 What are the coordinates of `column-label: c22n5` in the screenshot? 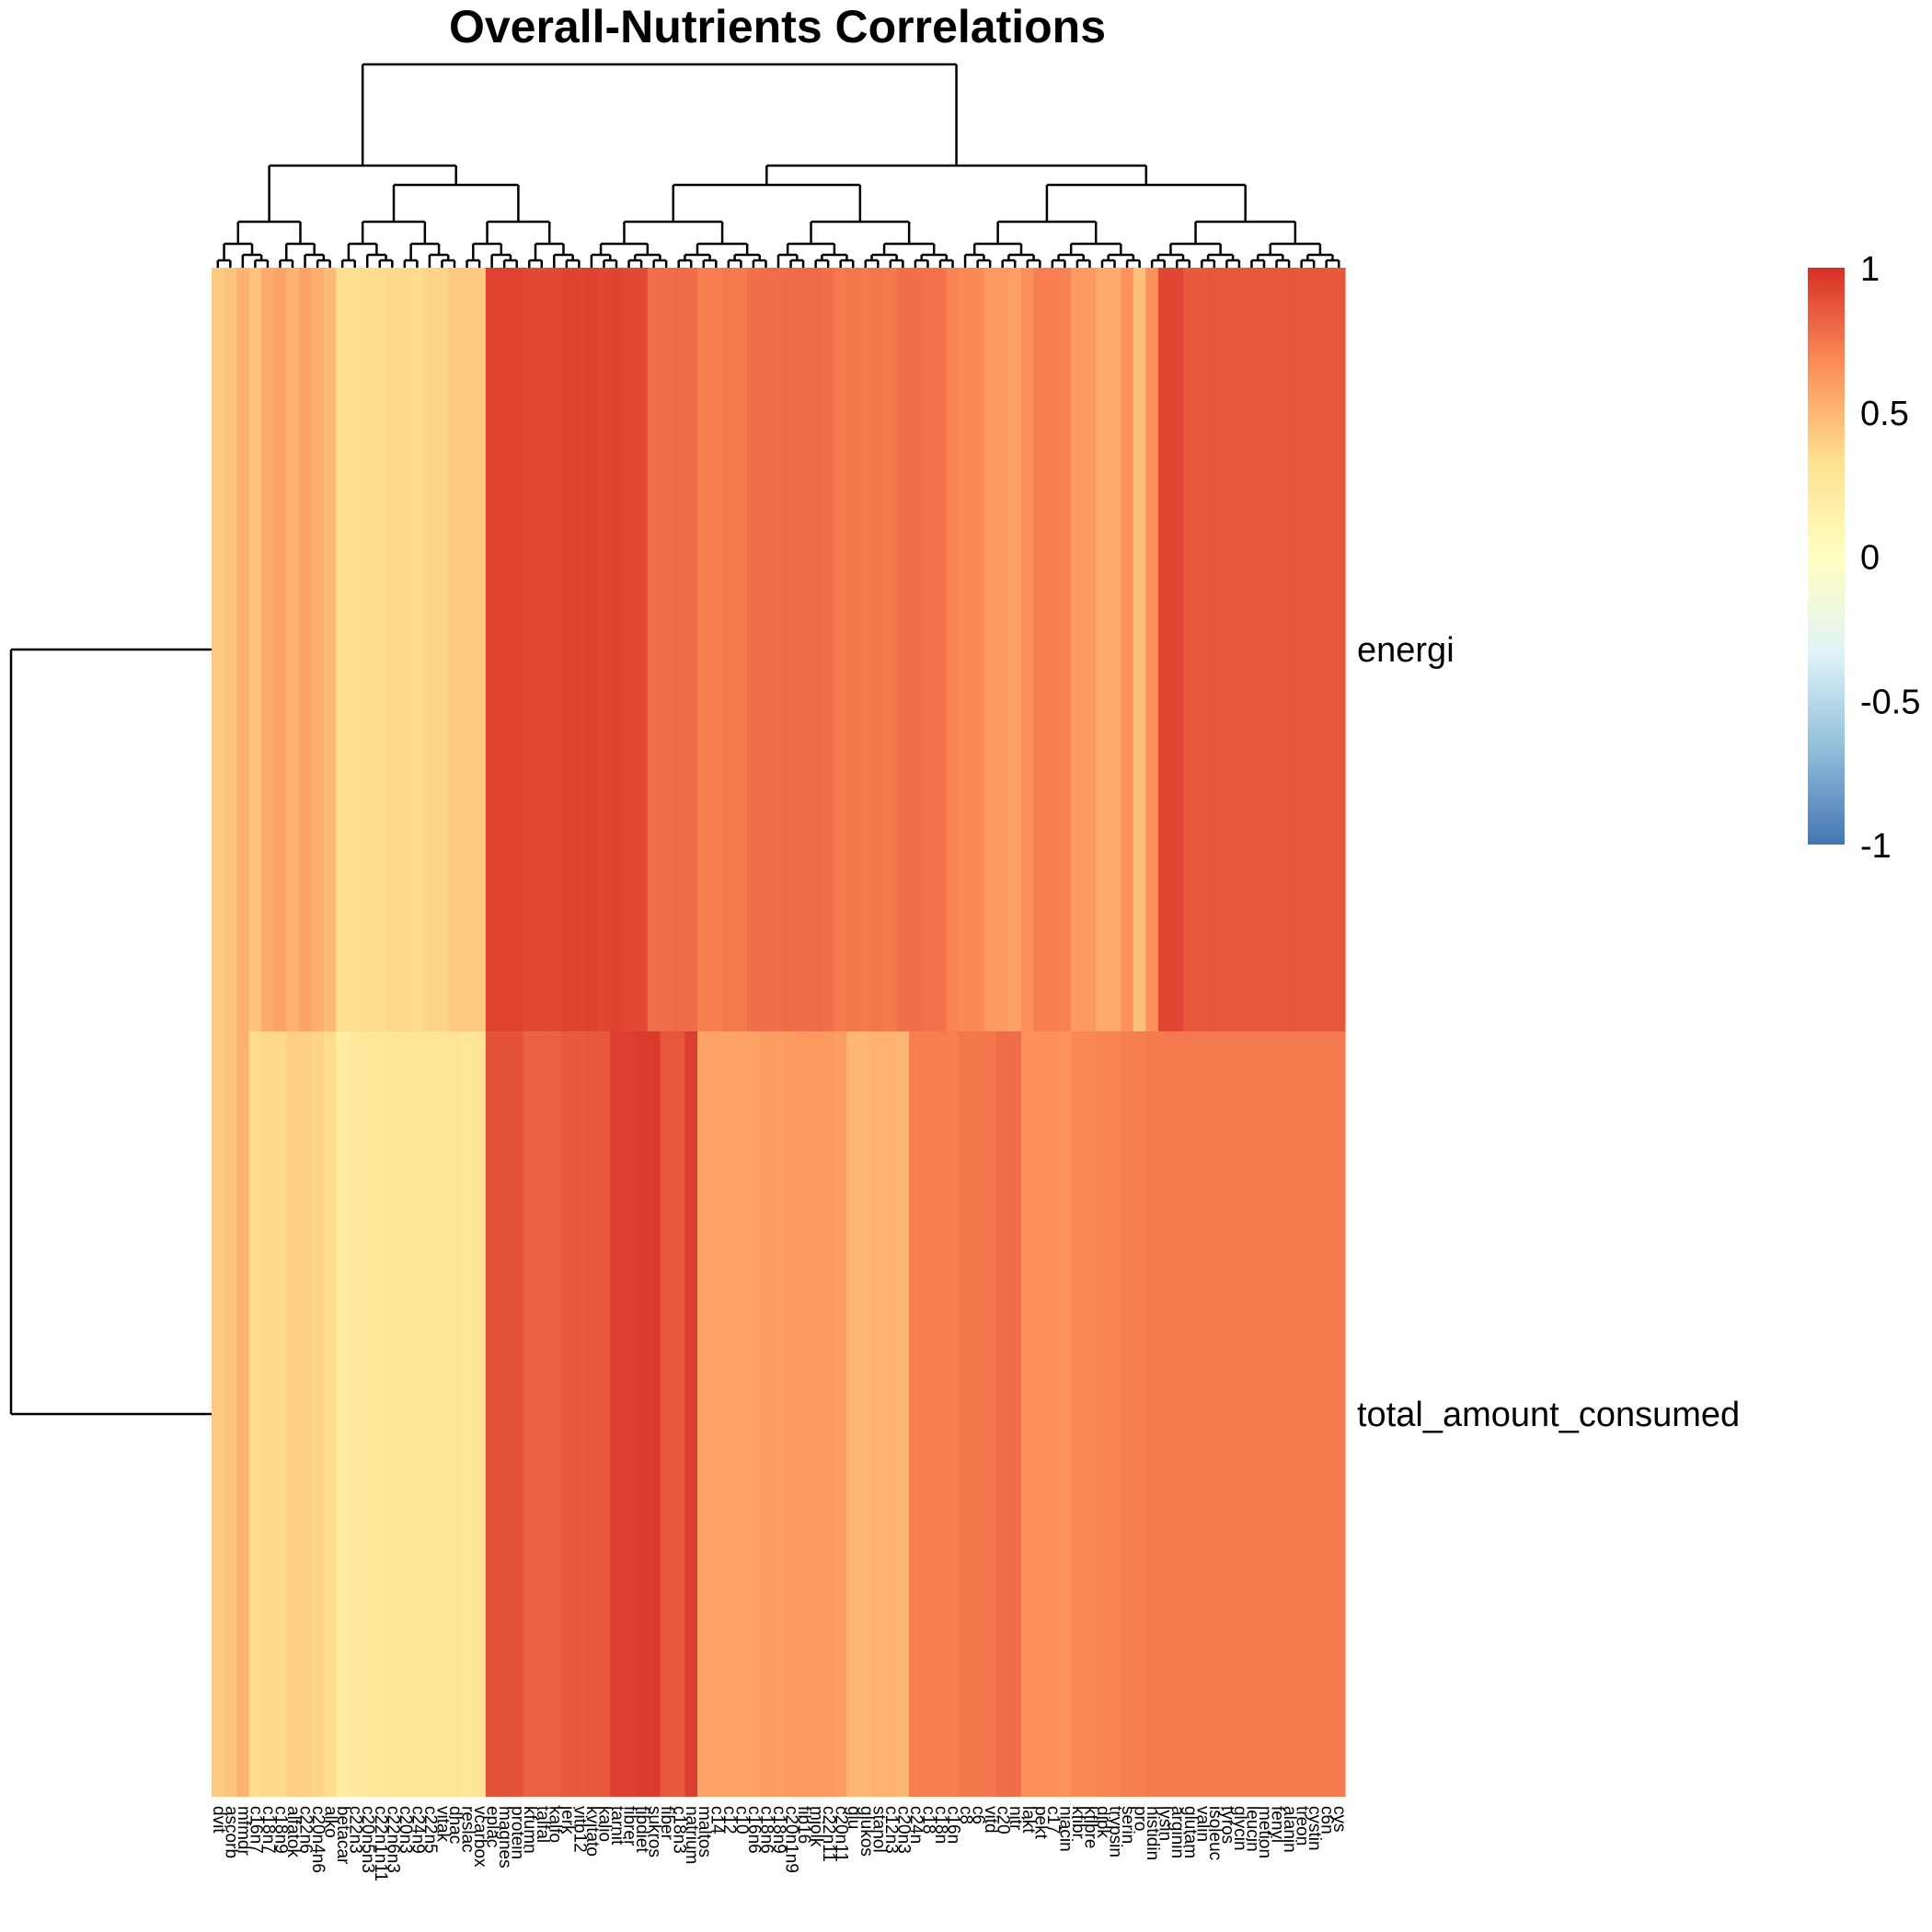 It's located at (430, 1830).